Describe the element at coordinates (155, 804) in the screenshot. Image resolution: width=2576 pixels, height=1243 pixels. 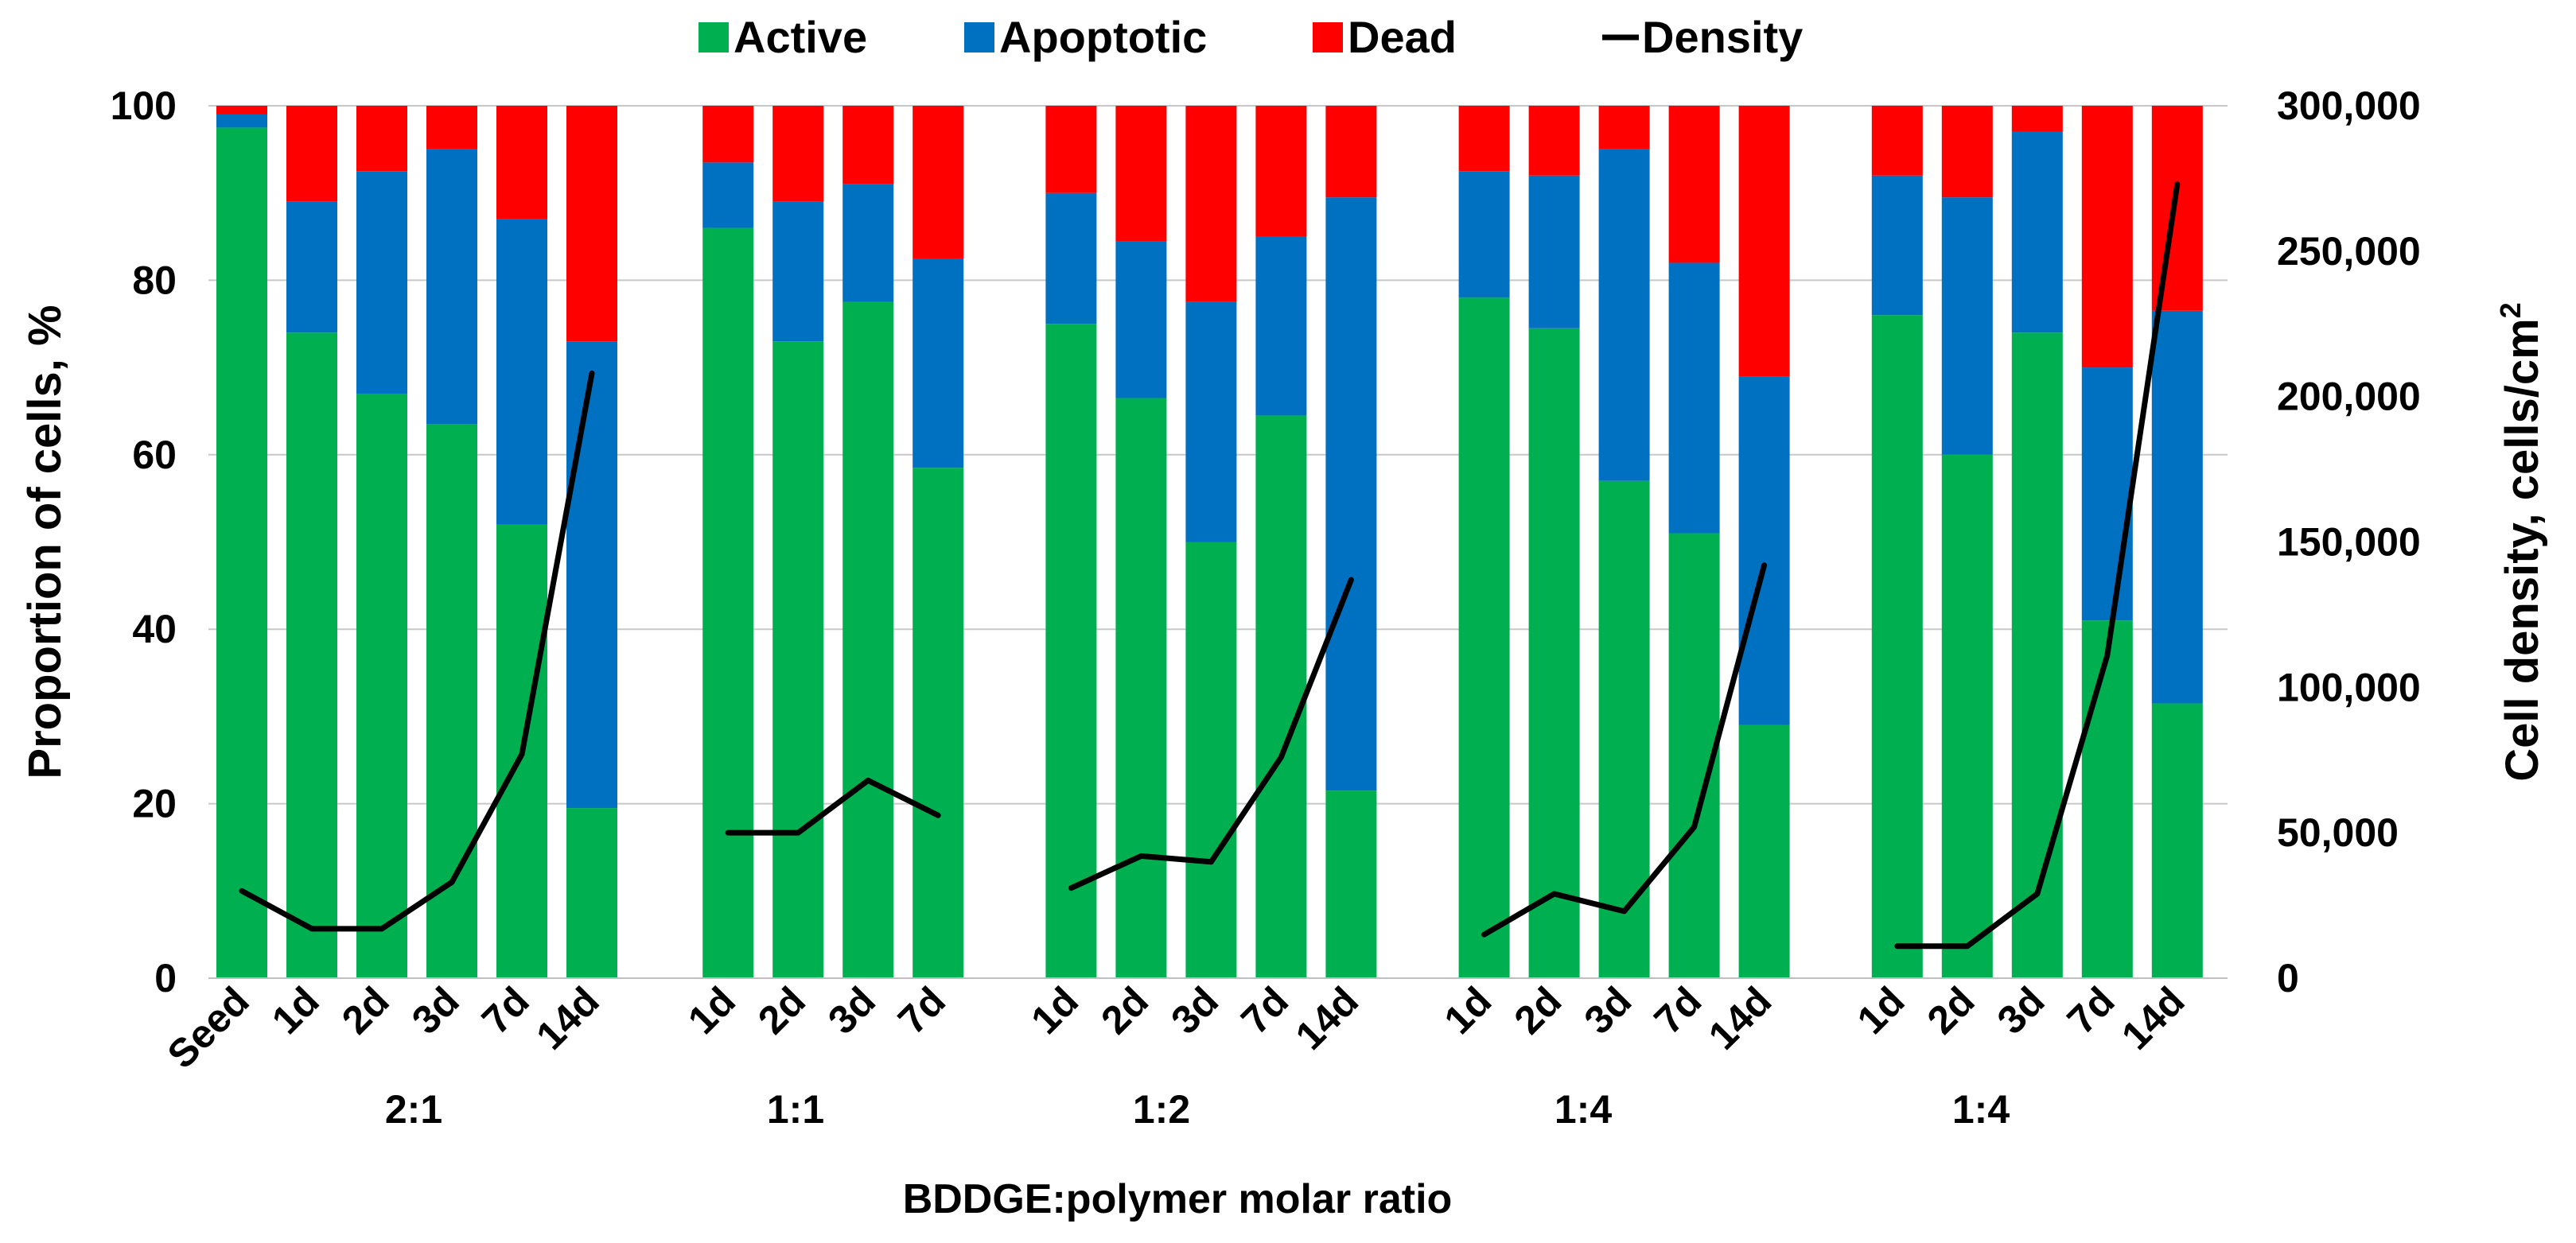
I see `y-tick-label: 20` at that location.